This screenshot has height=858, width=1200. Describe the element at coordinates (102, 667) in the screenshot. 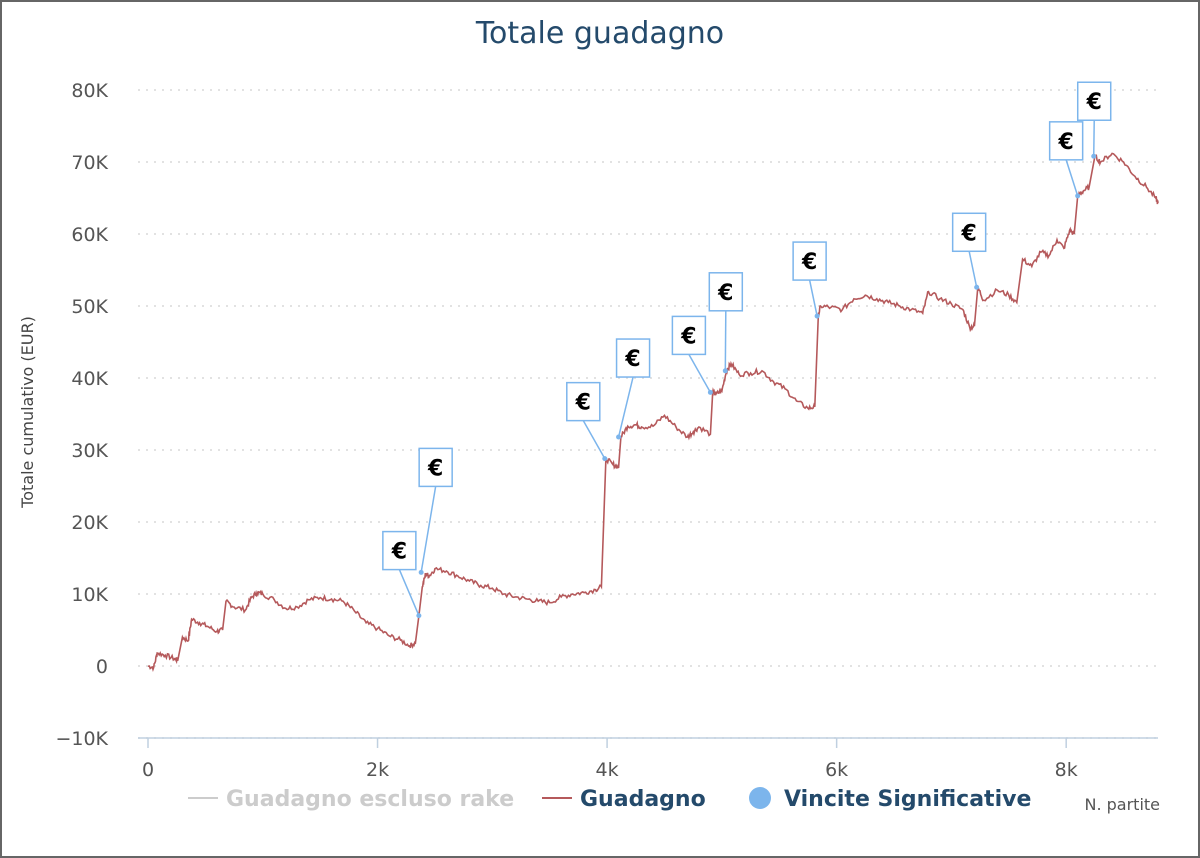

I see `y-tick-label: 0` at that location.